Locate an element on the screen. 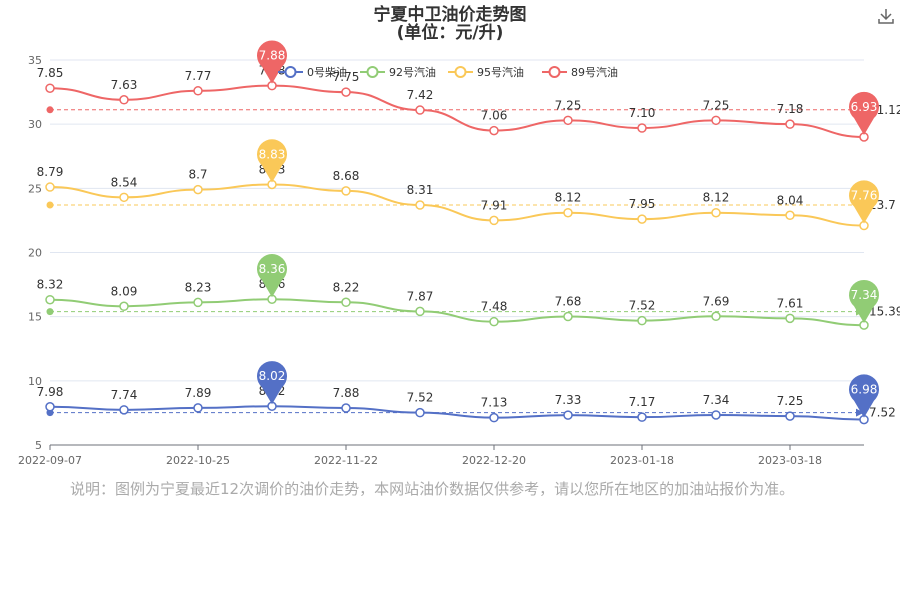 The width and height of the screenshot is (900, 600). legend: 0号柴油 92号汽油 95号汽油 89号汽油 is located at coordinates (448, 72).